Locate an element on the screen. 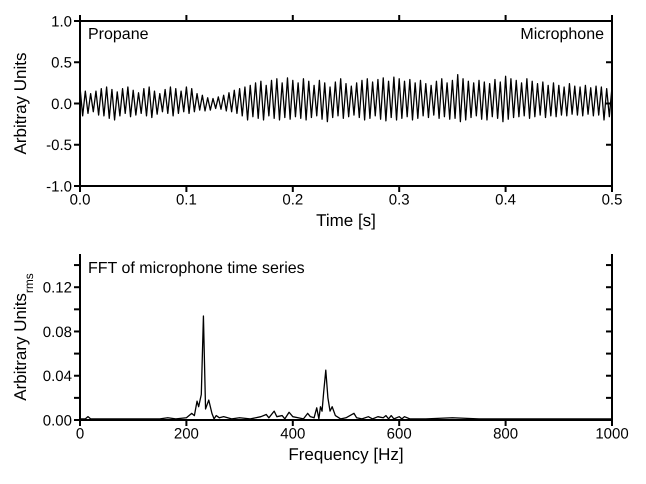 The width and height of the screenshot is (646, 484). x-tick-label: 0.5 is located at coordinates (612, 200).